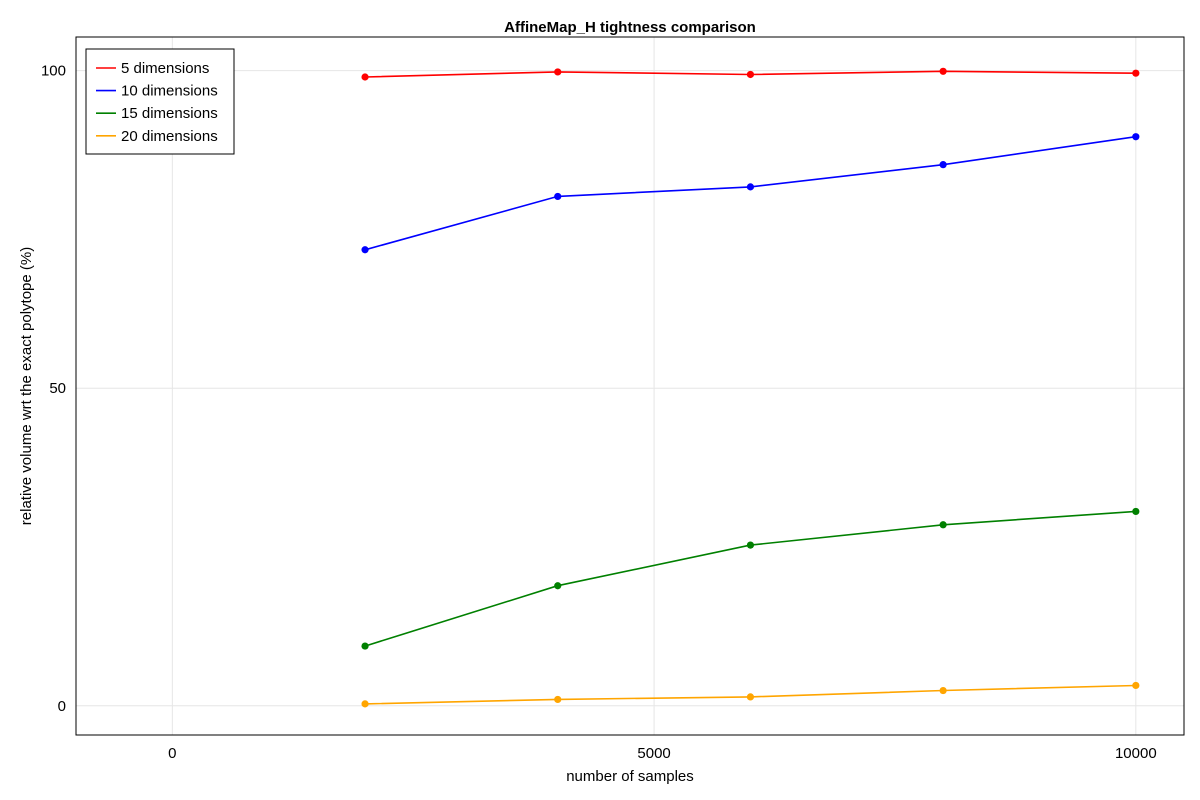  What do you see at coordinates (169, 91) in the screenshot?
I see `legend-label: 10 dimensions` at bounding box center [169, 91].